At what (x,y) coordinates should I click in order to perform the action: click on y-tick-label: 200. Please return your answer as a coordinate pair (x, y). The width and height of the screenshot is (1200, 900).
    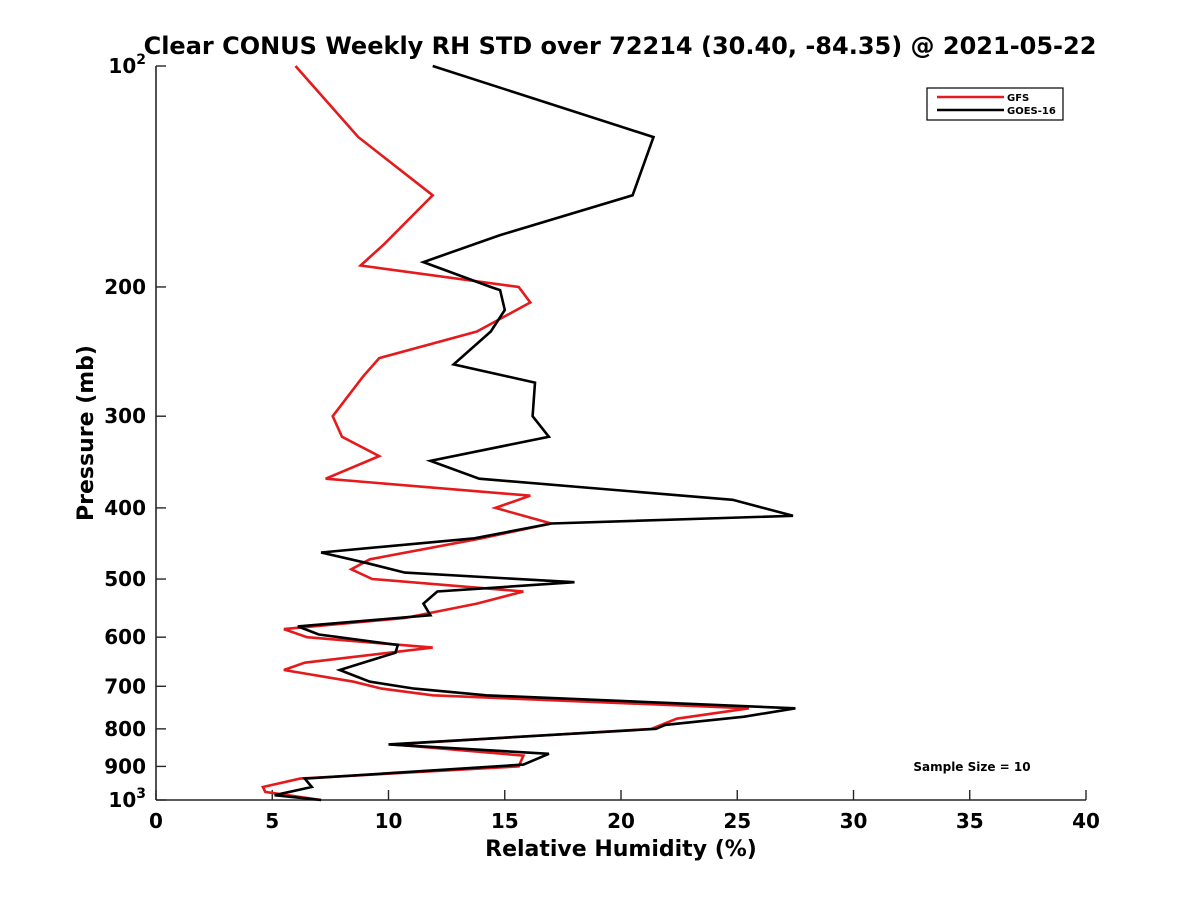
    Looking at the image, I should click on (125, 287).